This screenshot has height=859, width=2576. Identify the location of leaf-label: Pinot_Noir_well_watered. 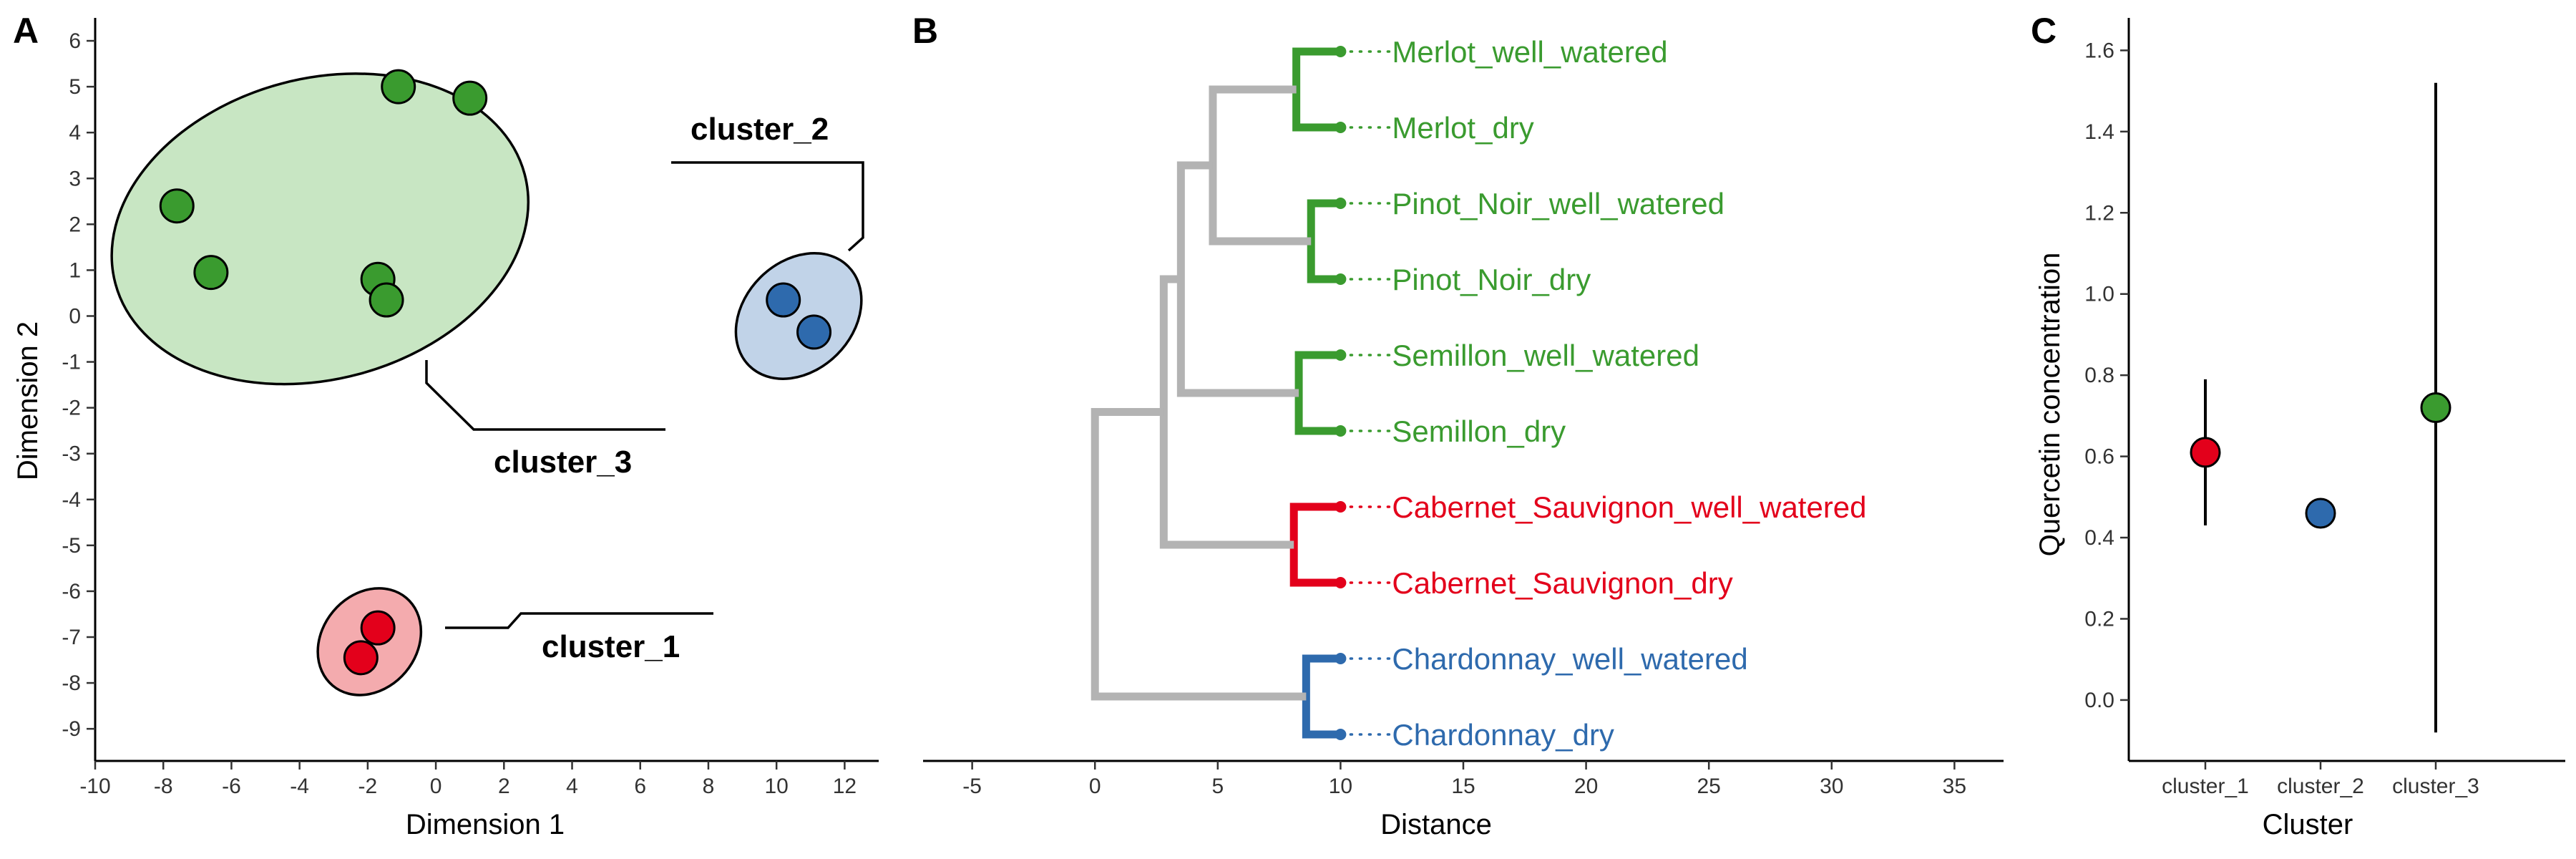
(1558, 203).